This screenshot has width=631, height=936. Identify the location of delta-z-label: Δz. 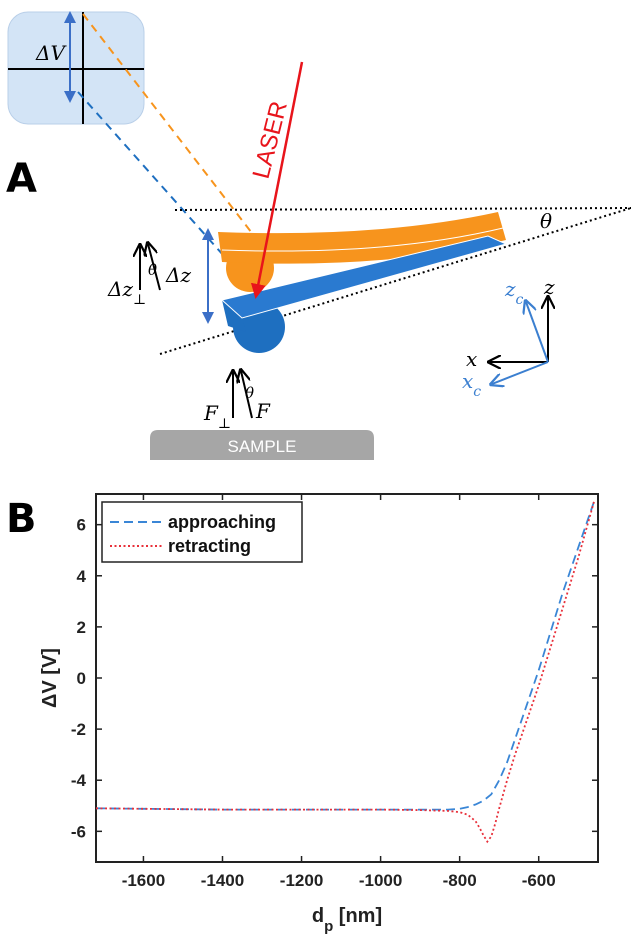
(178, 275).